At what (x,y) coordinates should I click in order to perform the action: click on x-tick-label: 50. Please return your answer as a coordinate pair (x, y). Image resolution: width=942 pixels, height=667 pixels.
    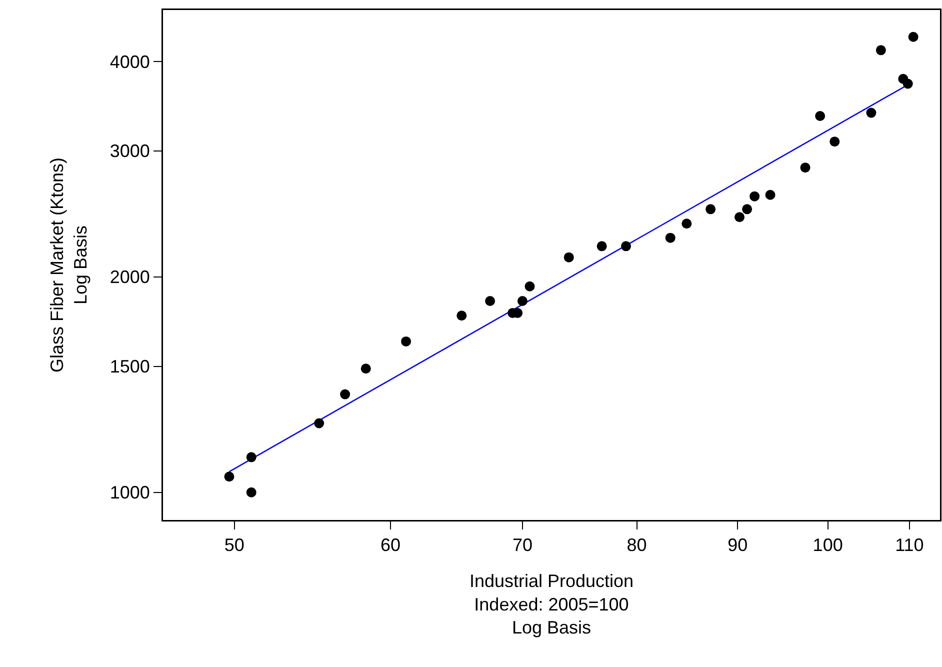
    Looking at the image, I should click on (234, 545).